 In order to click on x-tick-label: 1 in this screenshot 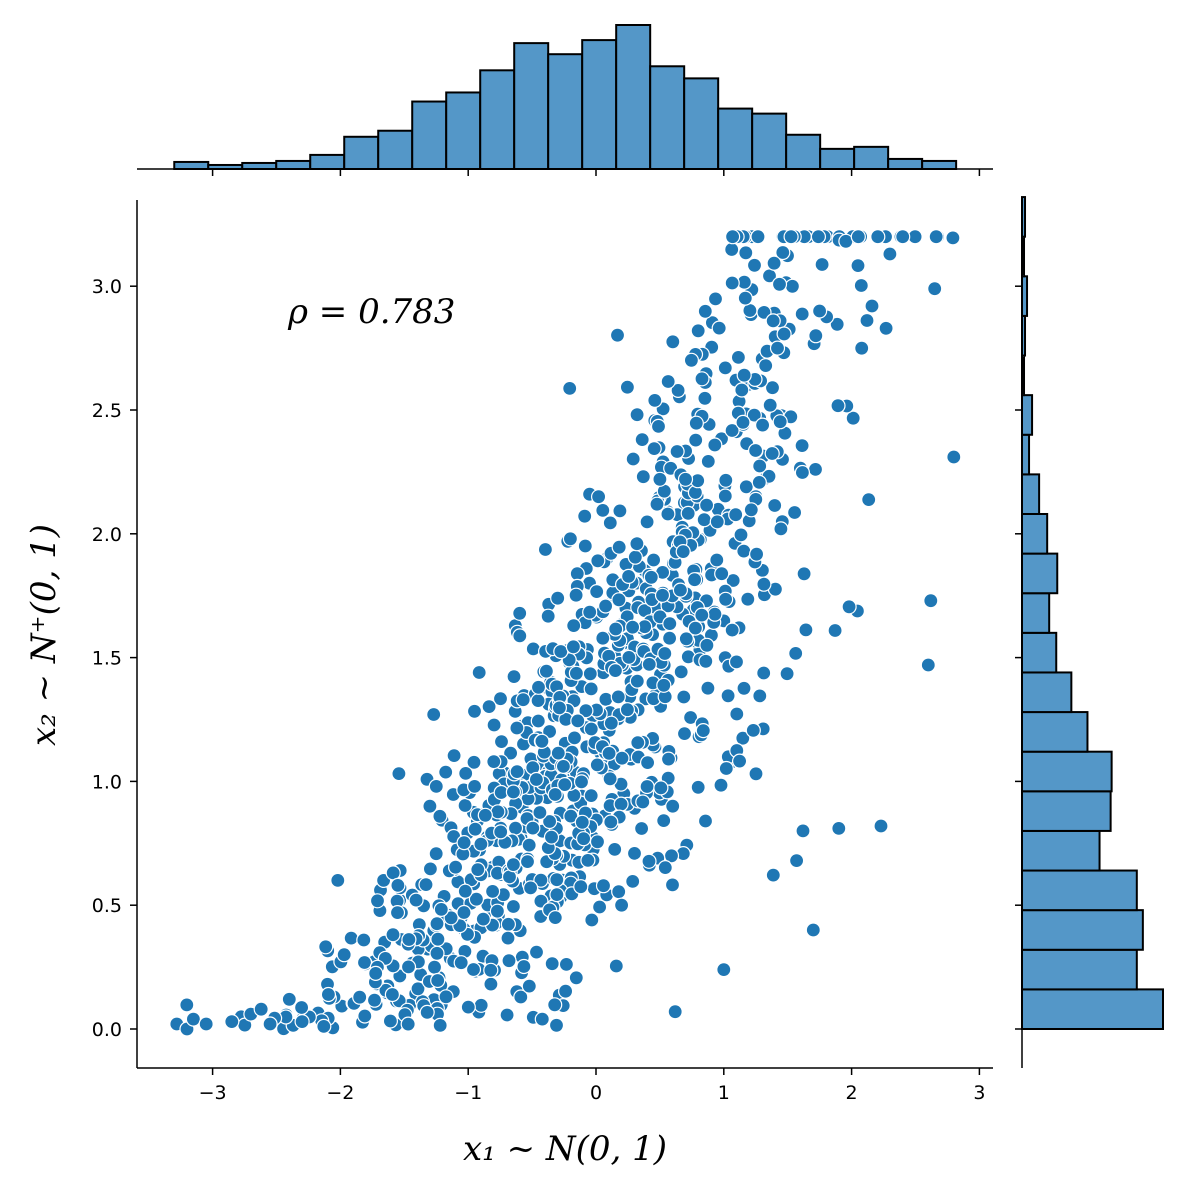, I will do `click(724, 1093)`.